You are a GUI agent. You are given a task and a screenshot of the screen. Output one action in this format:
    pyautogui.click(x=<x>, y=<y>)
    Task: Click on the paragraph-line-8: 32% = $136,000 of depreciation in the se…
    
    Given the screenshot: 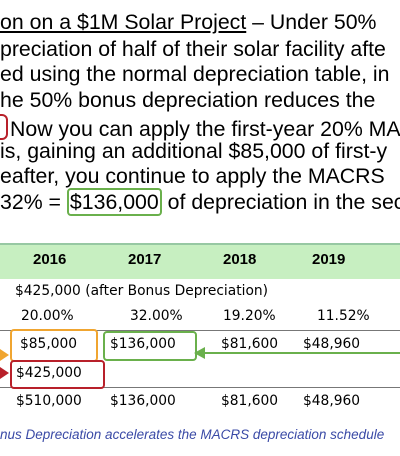 What is the action you would take?
    pyautogui.click(x=200, y=202)
    